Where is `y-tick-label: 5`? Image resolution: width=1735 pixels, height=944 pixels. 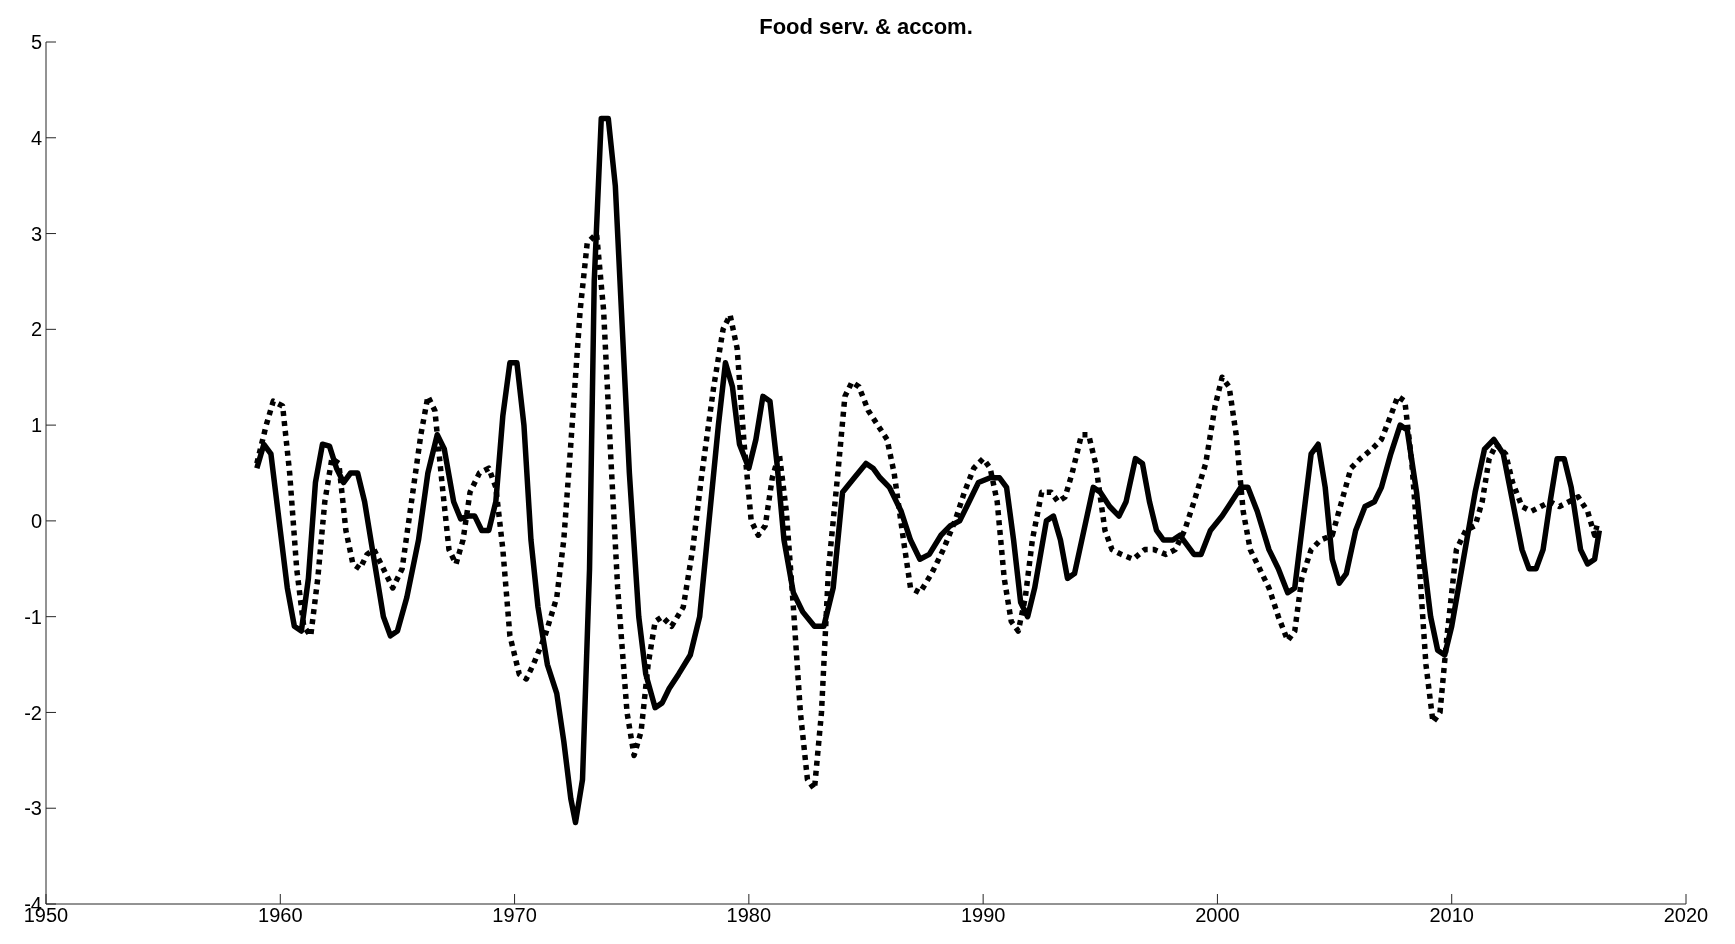 y-tick-label: 5 is located at coordinates (36, 42).